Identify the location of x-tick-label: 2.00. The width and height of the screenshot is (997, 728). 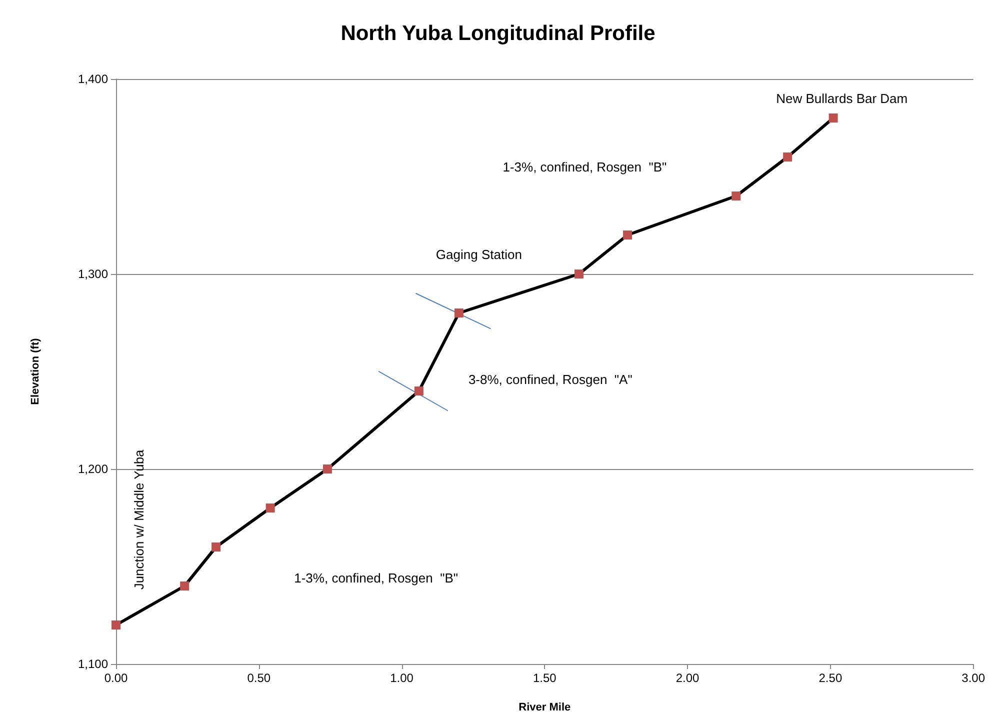
(688, 678).